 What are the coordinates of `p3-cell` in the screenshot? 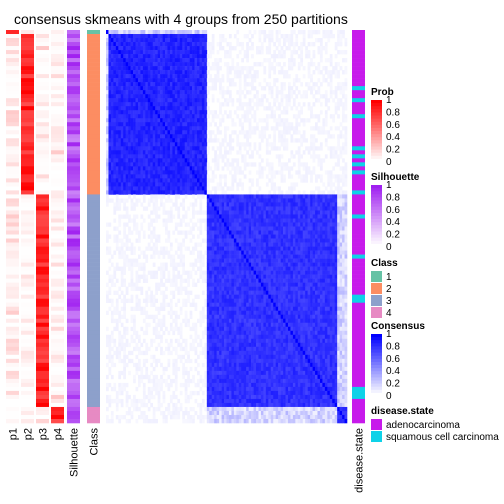 It's located at (42, 172).